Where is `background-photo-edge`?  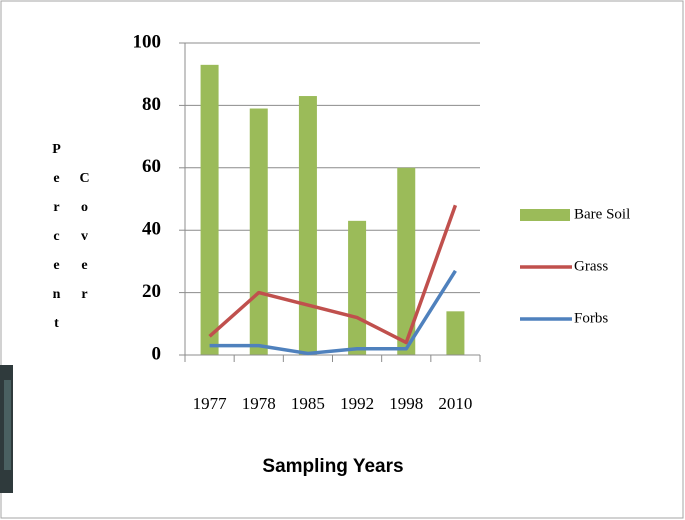
background-photo-edge is located at coordinates (7, 425).